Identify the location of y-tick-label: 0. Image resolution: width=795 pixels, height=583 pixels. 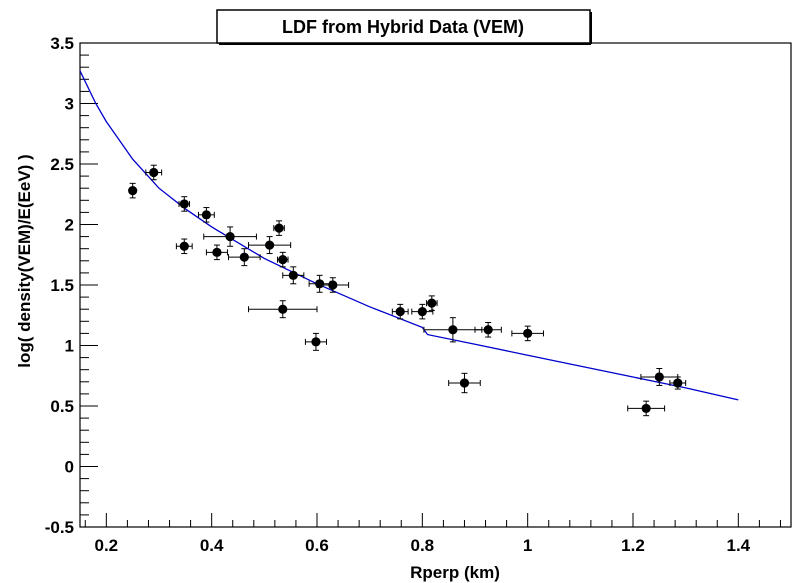
(69, 467).